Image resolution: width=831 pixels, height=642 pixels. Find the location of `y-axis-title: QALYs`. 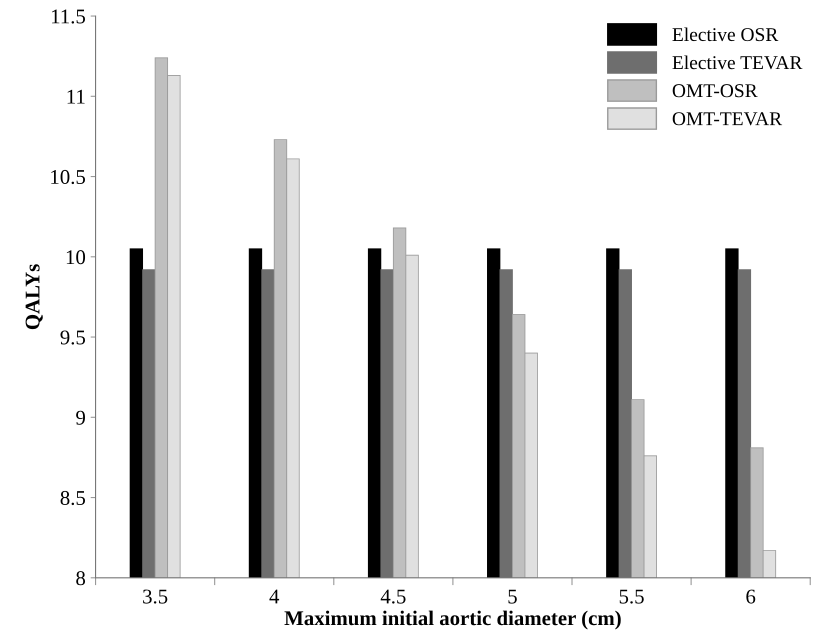

y-axis-title: QALYs is located at coordinates (34, 297).